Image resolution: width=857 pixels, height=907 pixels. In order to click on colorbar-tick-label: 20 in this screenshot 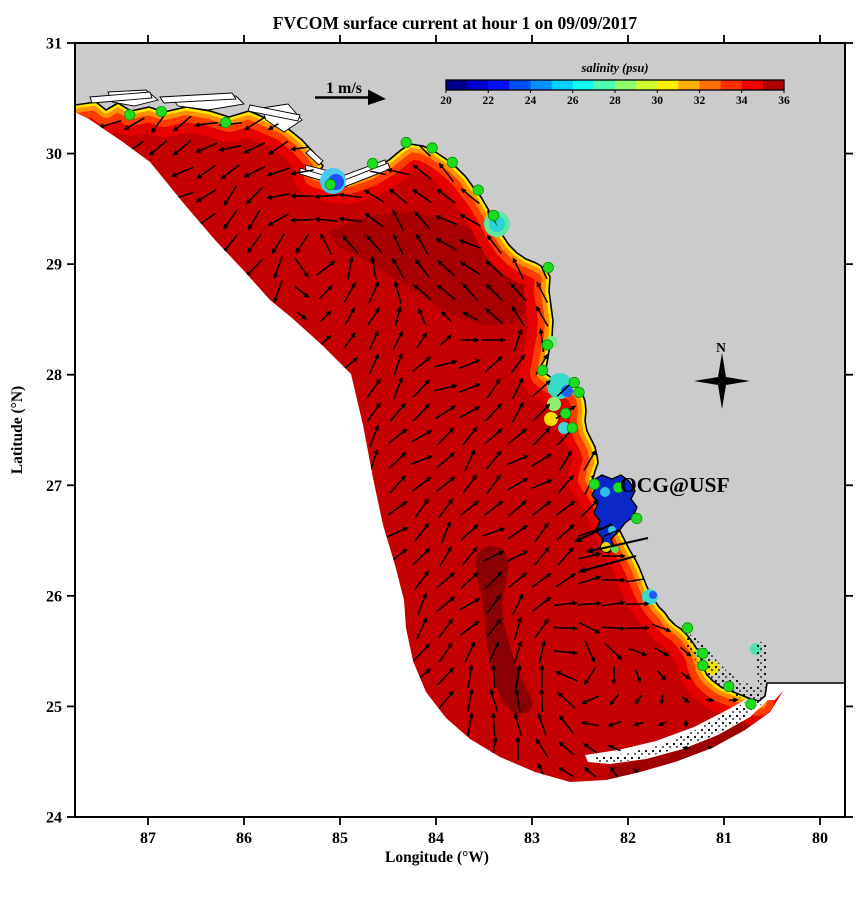, I will do `click(446, 101)`.